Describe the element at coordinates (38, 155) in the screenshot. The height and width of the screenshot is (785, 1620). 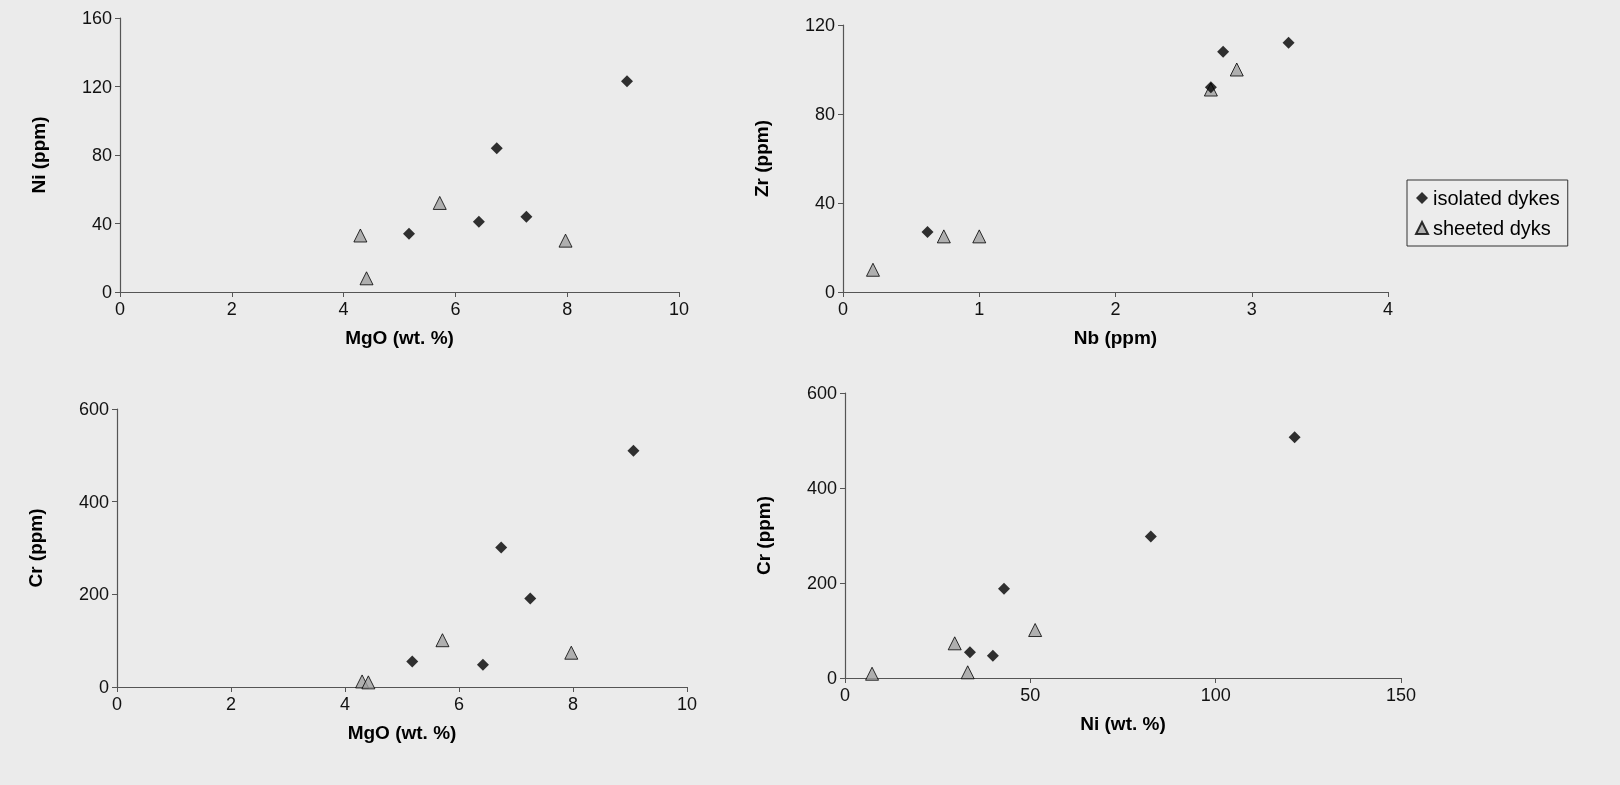
I see `y-axis-title: Ni (ppm)` at that location.